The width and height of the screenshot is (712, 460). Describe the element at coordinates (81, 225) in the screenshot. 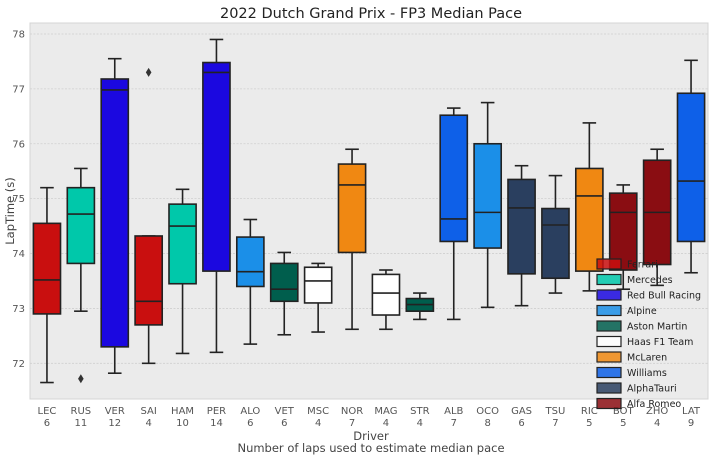

I see `iqr-box-rus` at that location.